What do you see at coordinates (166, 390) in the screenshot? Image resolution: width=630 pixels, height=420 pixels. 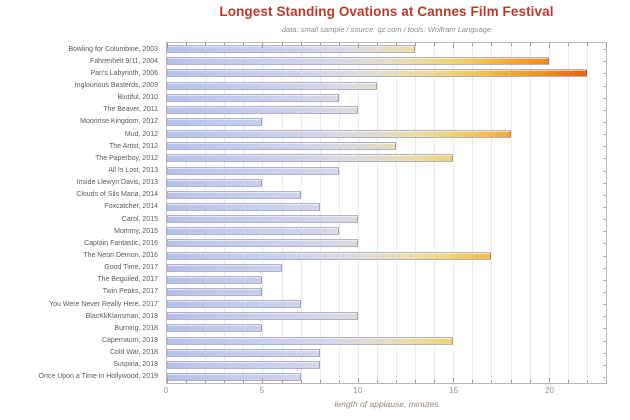 I see `x-tick-label: 0` at bounding box center [166, 390].